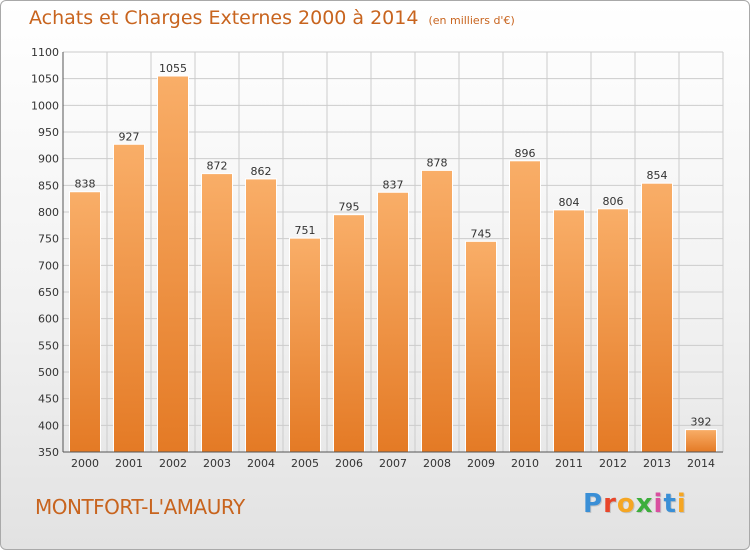  Describe the element at coordinates (569, 331) in the screenshot. I see `bar-2011` at that location.